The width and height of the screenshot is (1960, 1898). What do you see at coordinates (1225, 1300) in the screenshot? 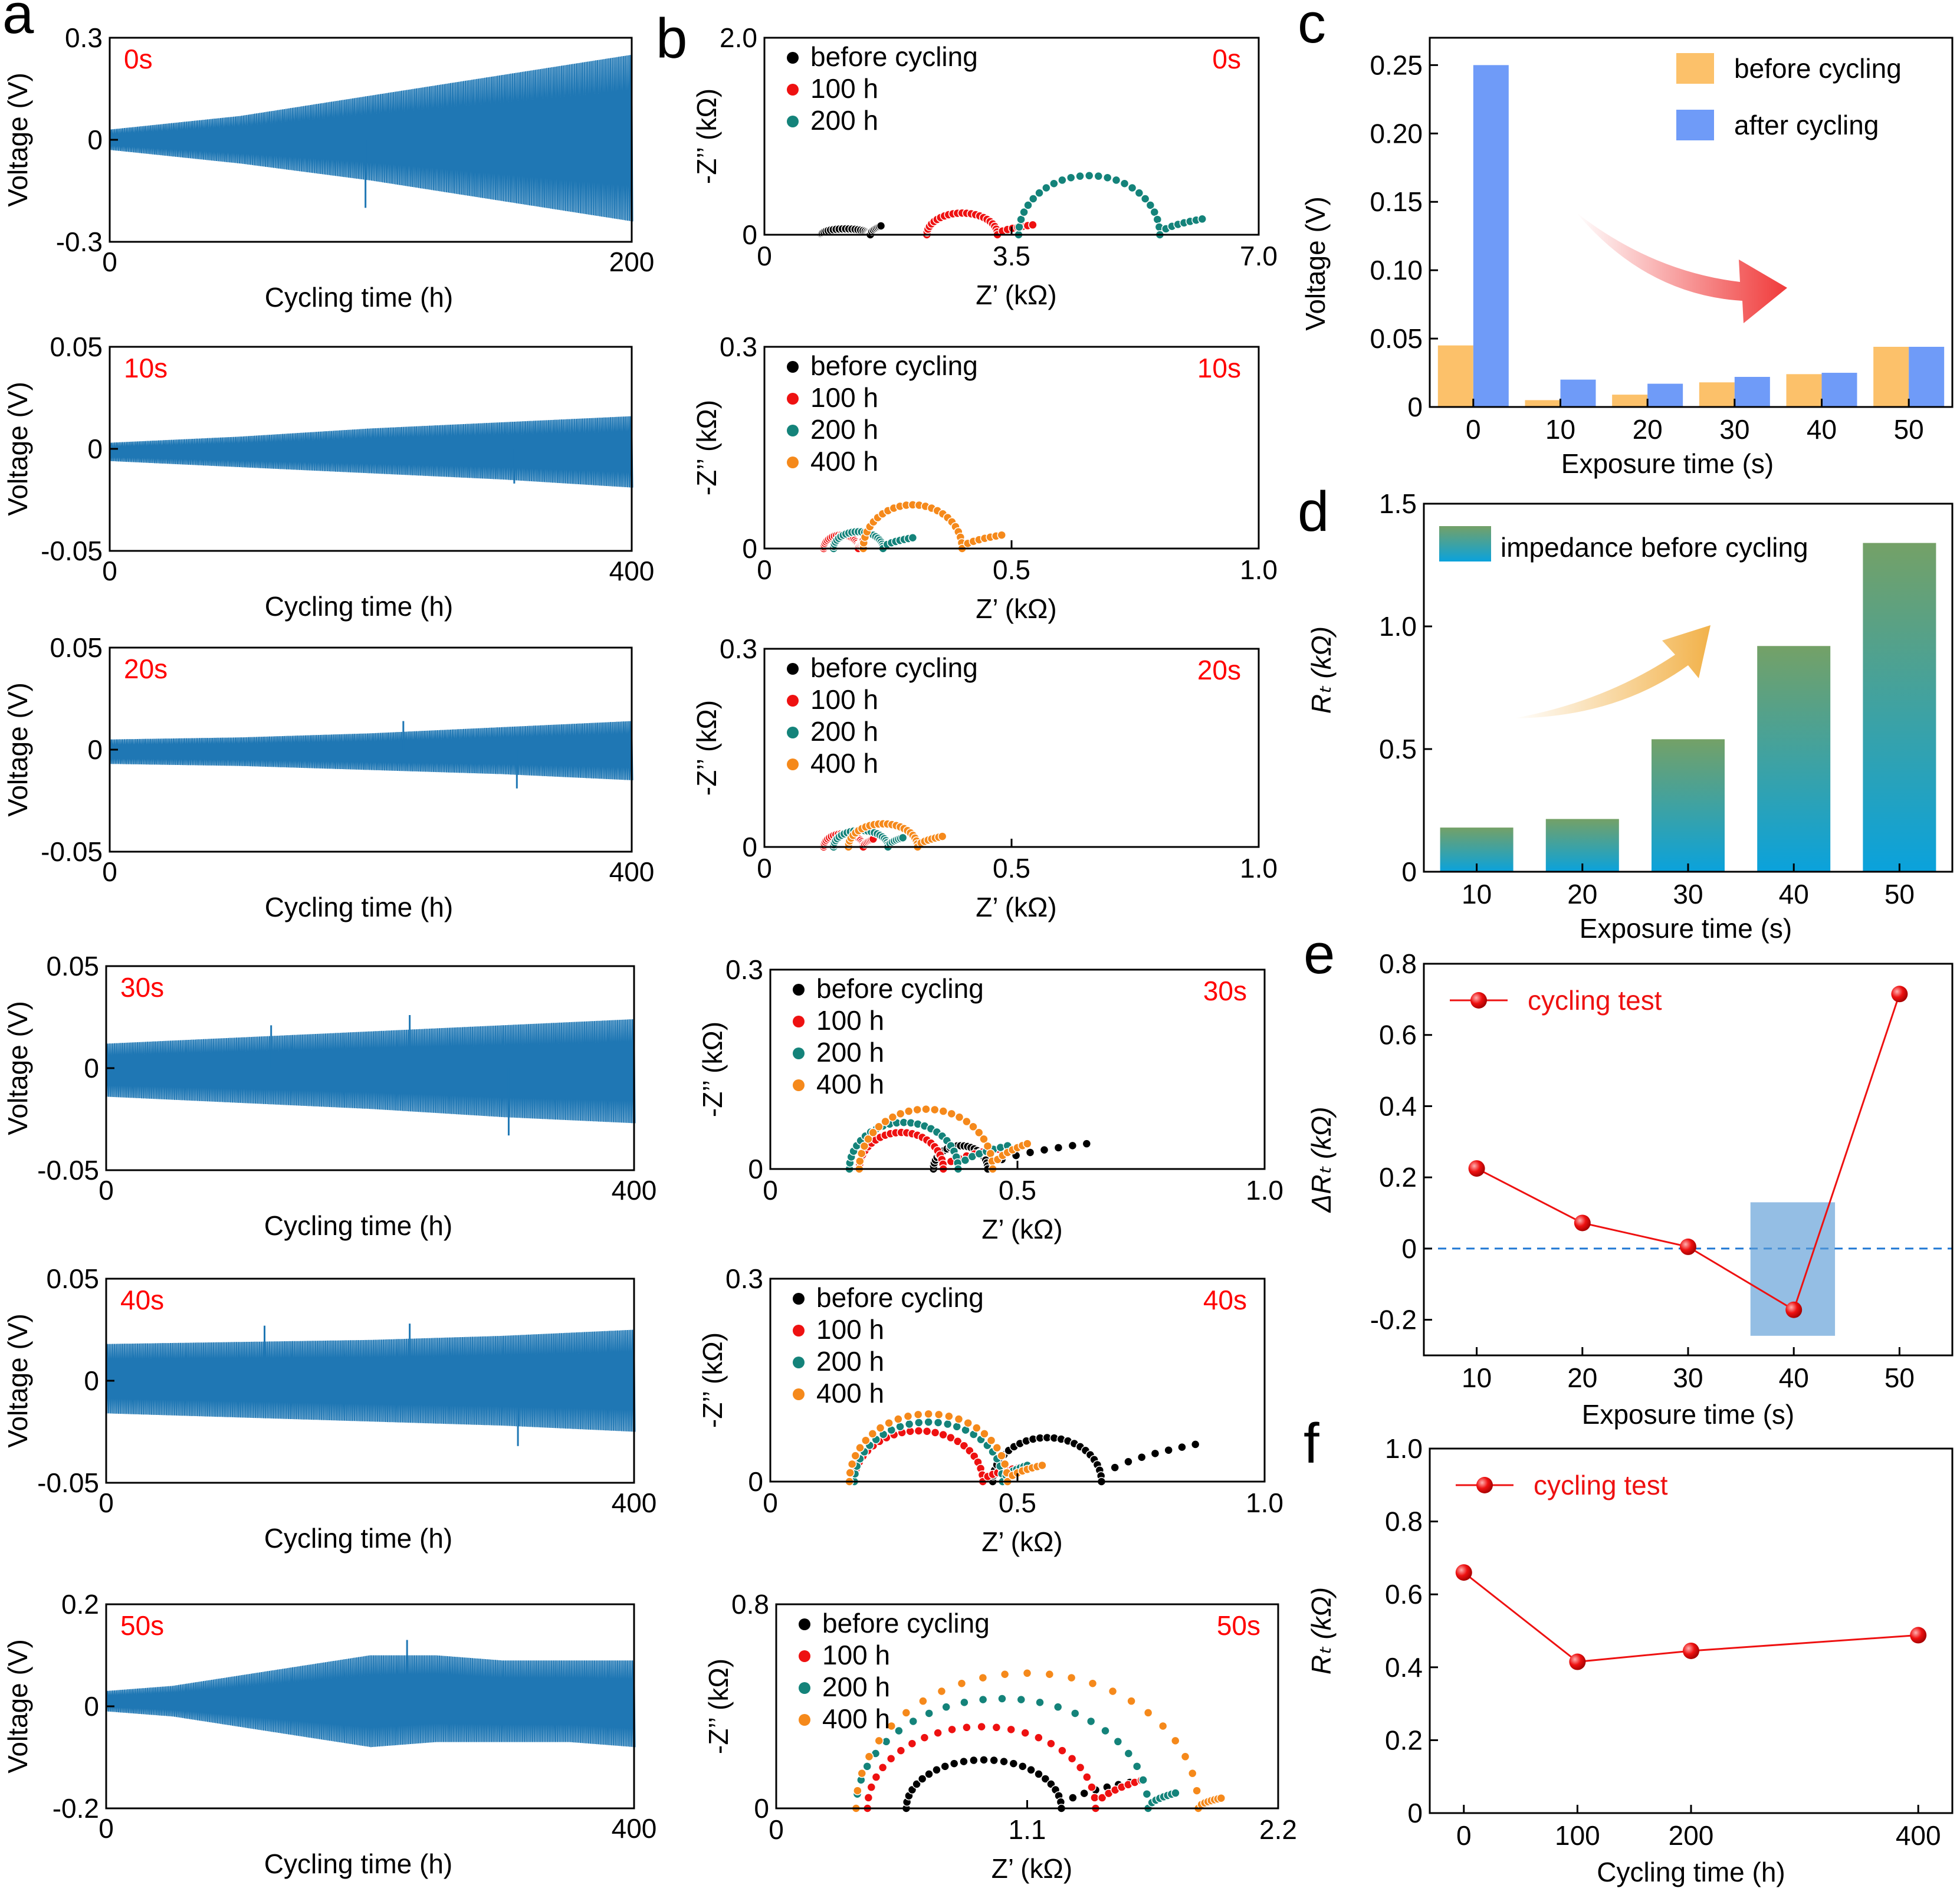
I see `sample-label: 40s` at bounding box center [1225, 1300].